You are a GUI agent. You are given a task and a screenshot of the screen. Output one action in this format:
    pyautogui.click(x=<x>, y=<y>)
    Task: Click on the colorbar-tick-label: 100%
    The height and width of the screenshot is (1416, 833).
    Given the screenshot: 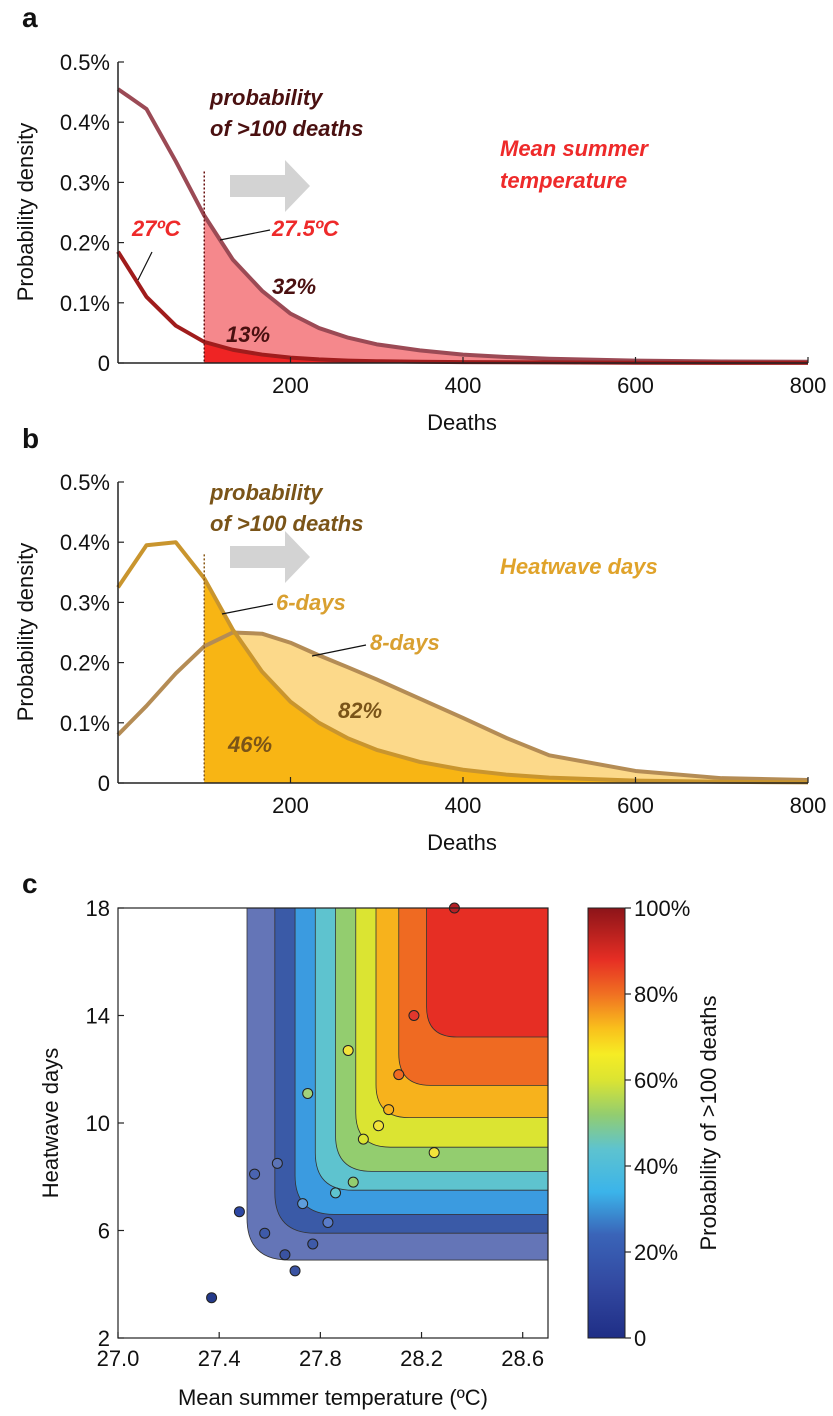 What is the action you would take?
    pyautogui.click(x=662, y=908)
    